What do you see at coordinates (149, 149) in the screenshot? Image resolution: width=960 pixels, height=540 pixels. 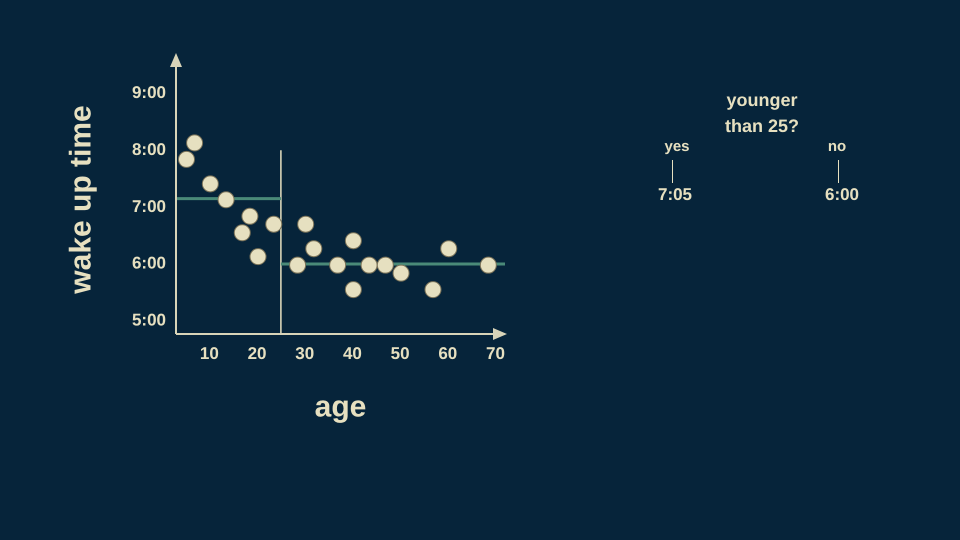 I see `y-tick-label: 8:00` at bounding box center [149, 149].